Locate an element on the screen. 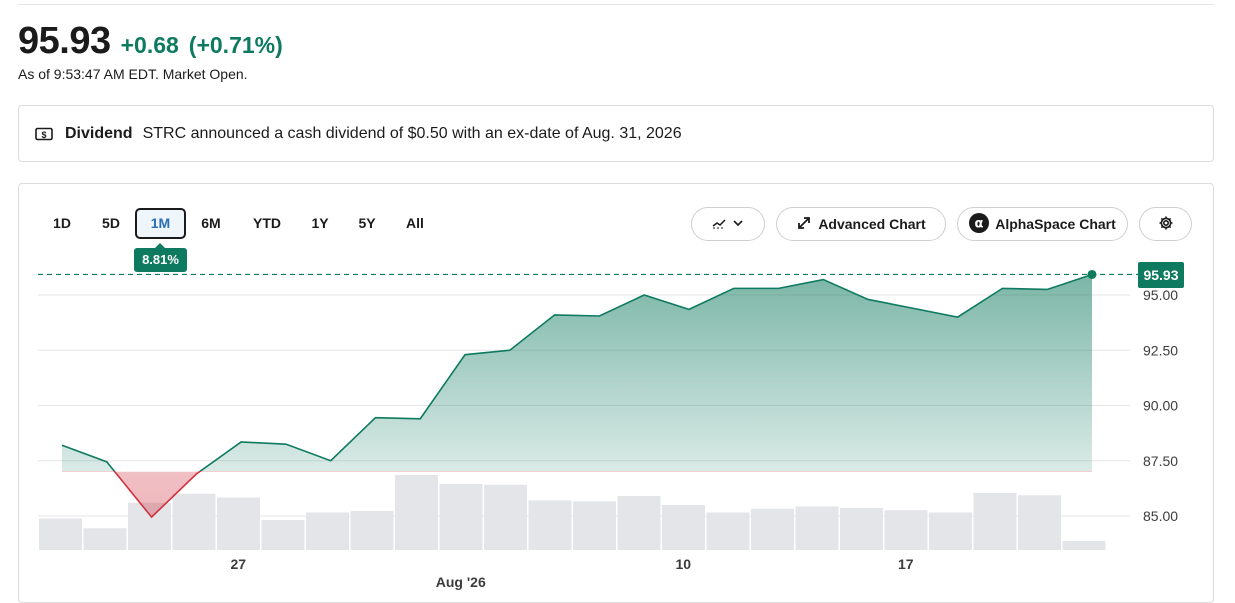  chart-type-icon is located at coordinates (728, 224).